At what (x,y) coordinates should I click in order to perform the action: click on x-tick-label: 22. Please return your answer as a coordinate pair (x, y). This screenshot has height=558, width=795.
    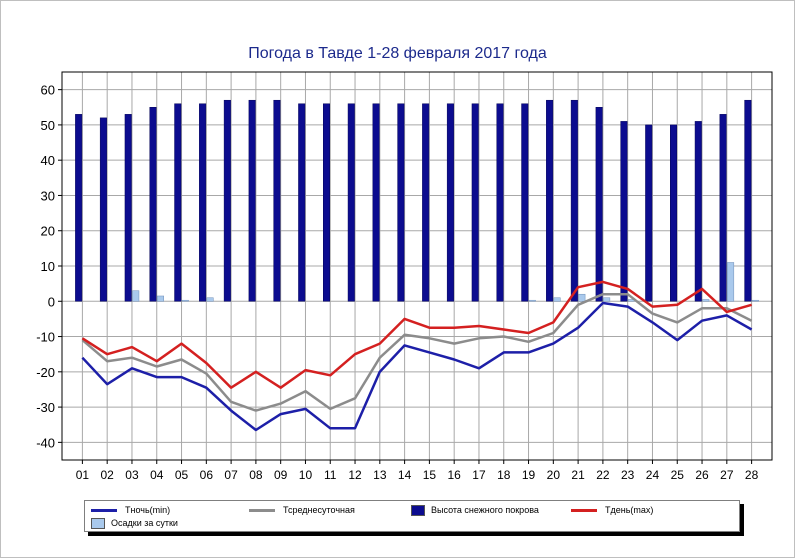
    Looking at the image, I should click on (603, 475).